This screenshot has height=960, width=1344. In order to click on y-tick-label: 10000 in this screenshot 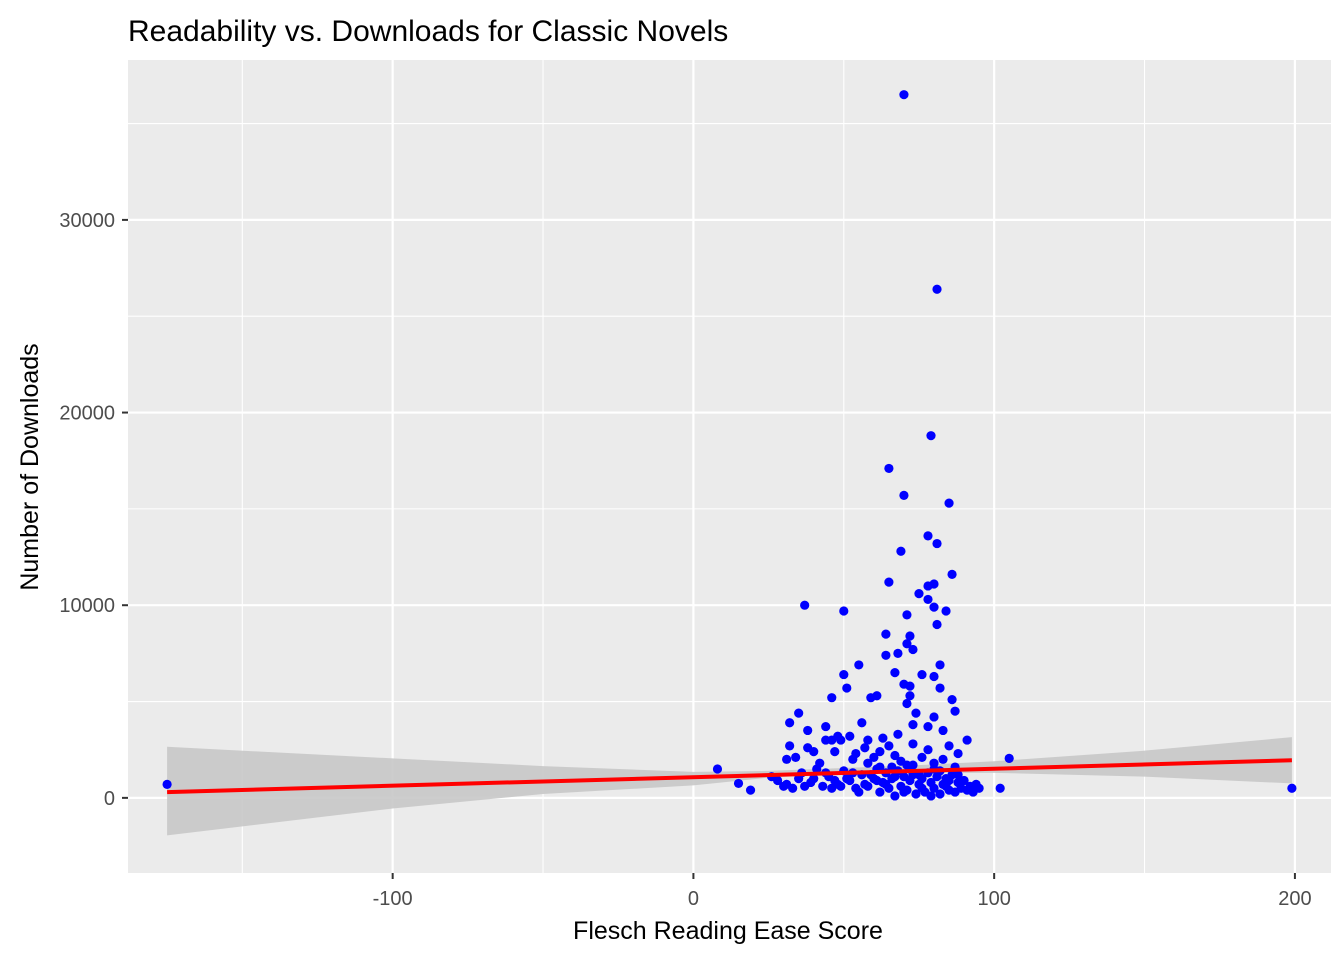, I will do `click(87, 606)`.